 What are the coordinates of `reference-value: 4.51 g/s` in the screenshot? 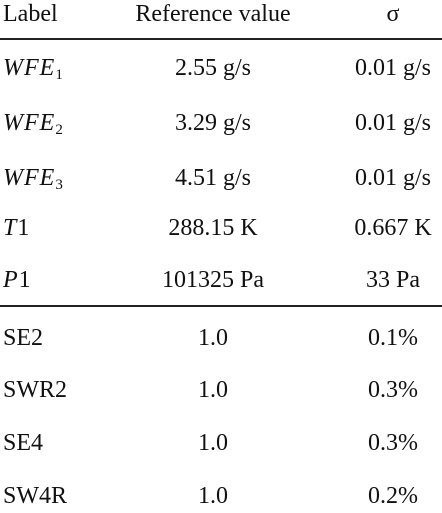 It's located at (212, 178).